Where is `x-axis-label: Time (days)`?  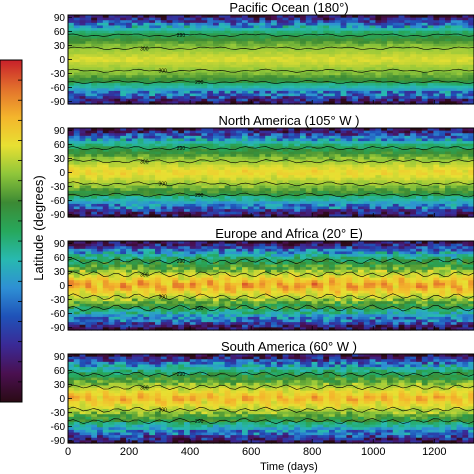 x-axis-label: Time (days) is located at coordinates (289, 467).